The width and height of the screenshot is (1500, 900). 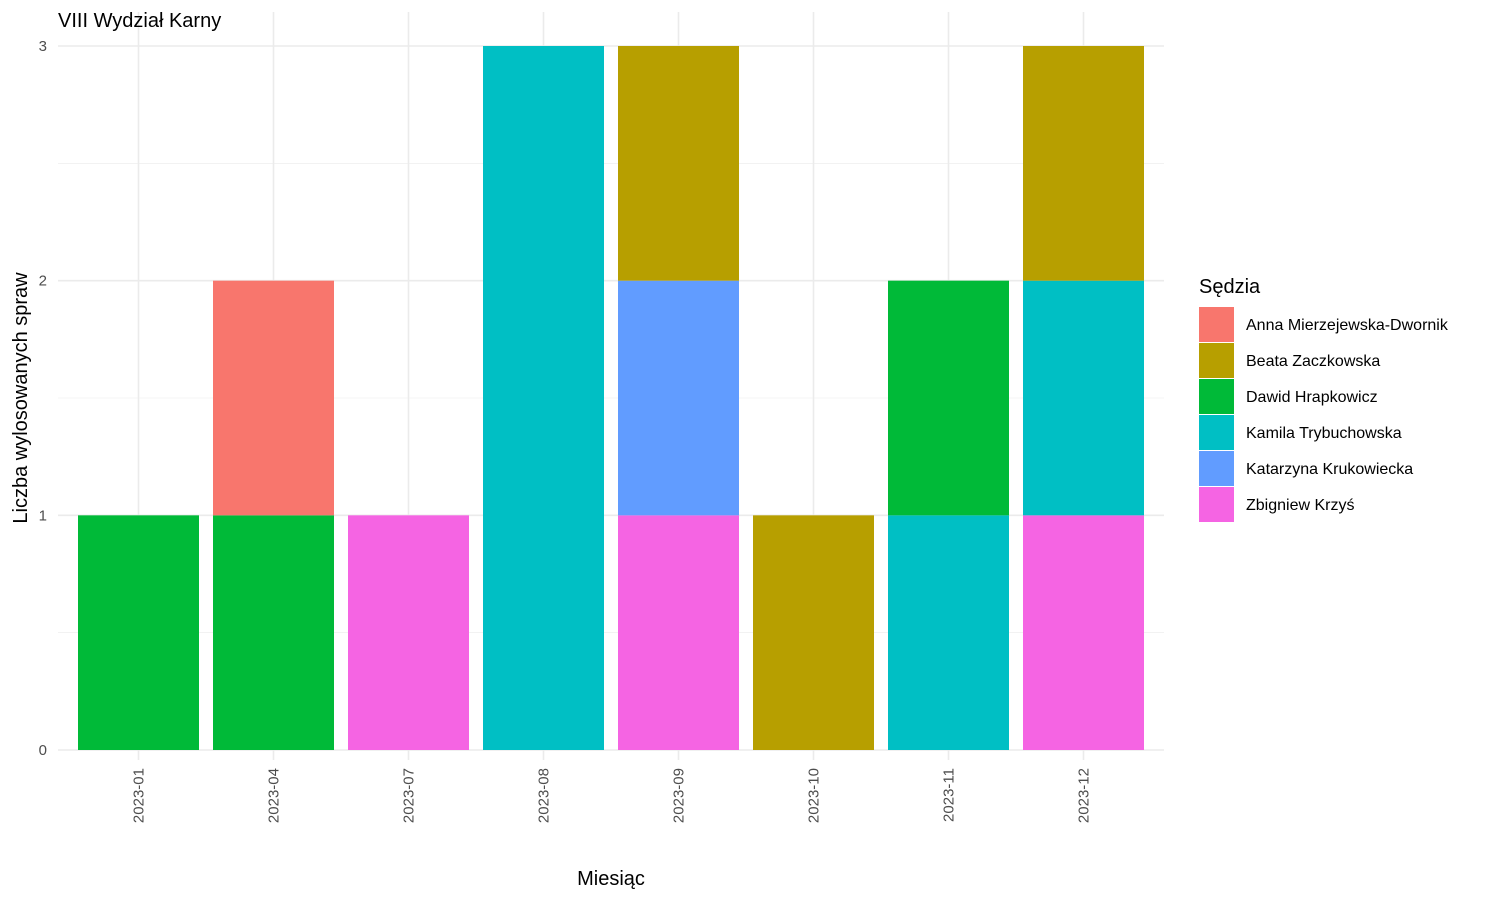 I want to click on legend-label: Katarzyna Krukowiecka, so click(x=1329, y=469).